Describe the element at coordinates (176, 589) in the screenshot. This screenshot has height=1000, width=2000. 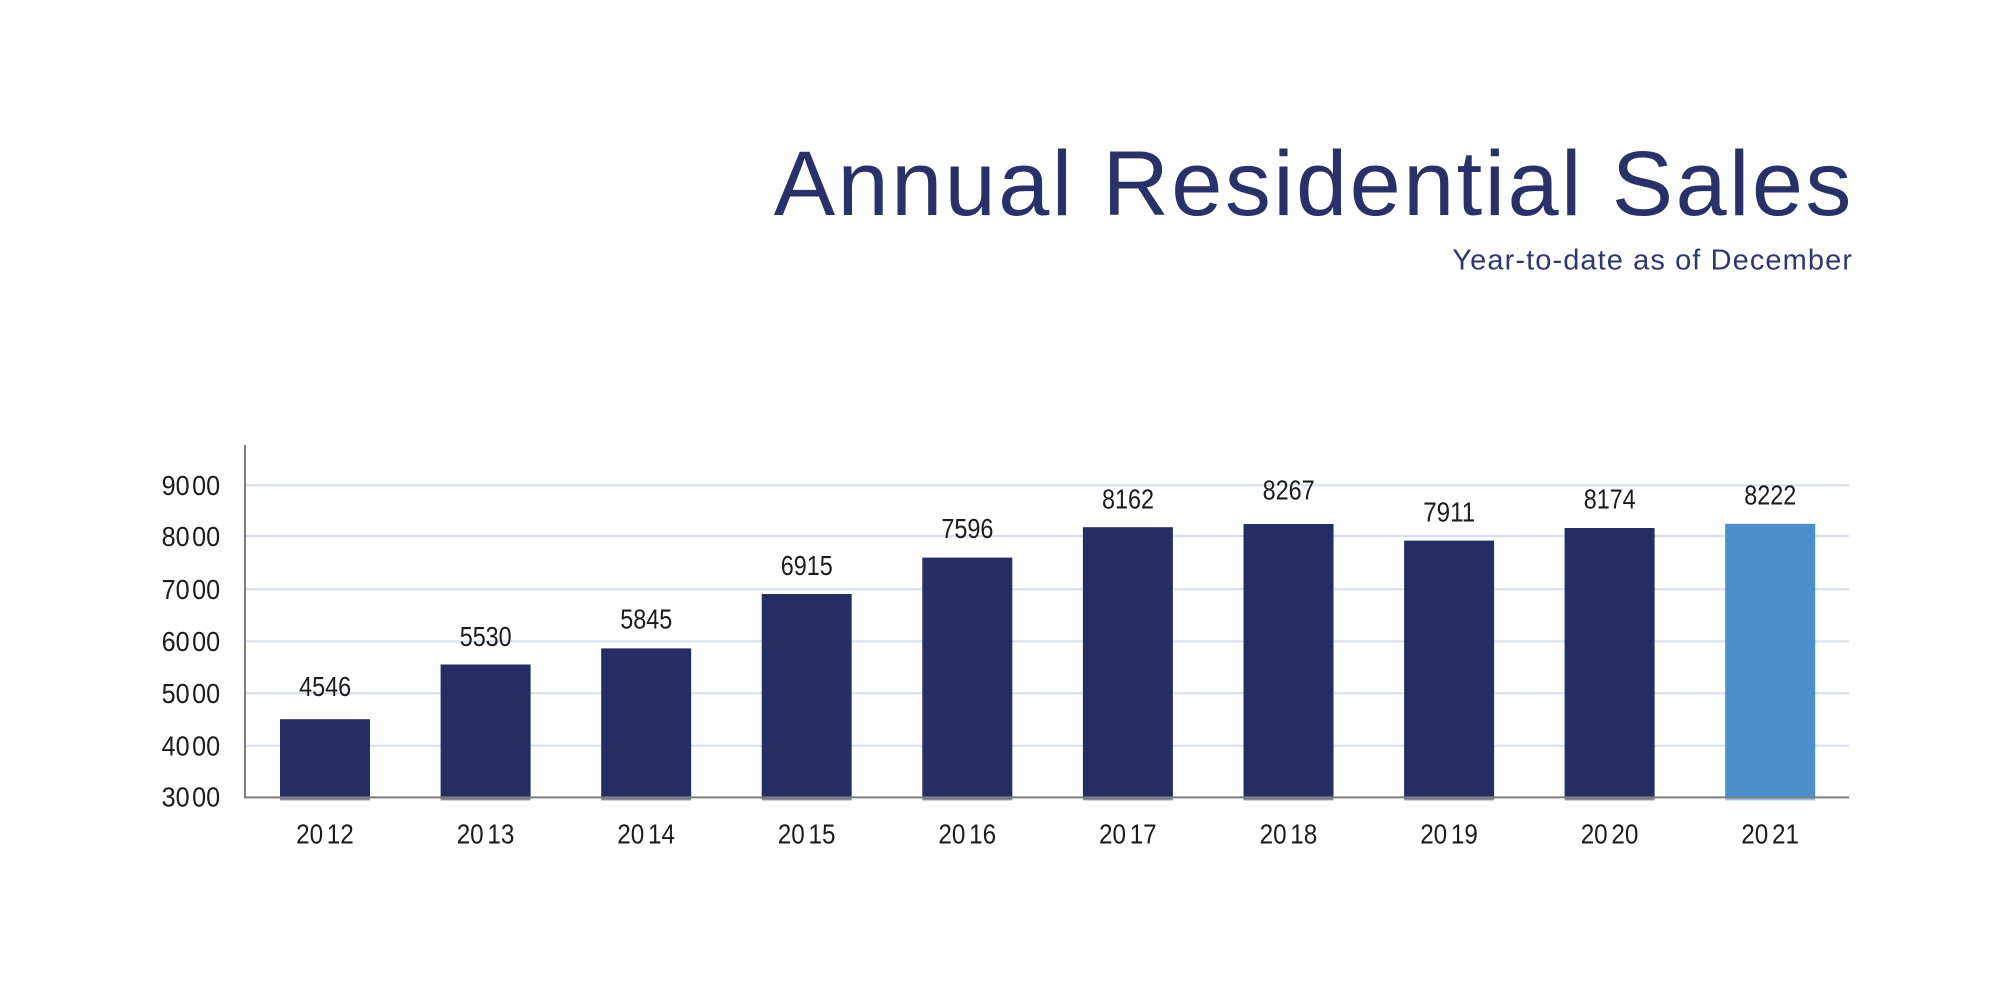
I see `svg-text: 70` at that location.